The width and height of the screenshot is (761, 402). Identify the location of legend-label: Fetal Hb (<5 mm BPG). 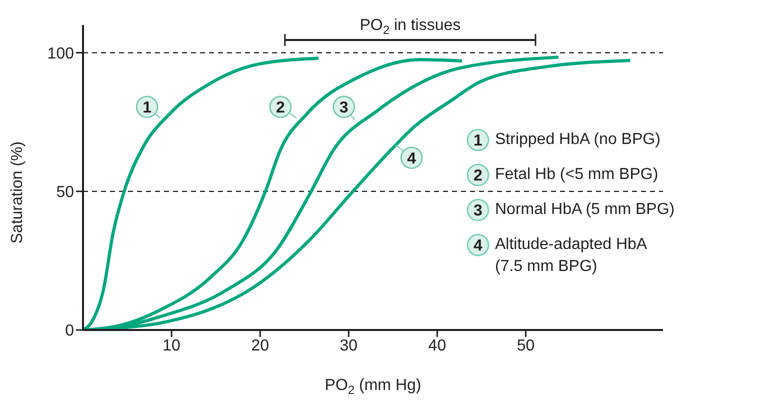
(576, 175).